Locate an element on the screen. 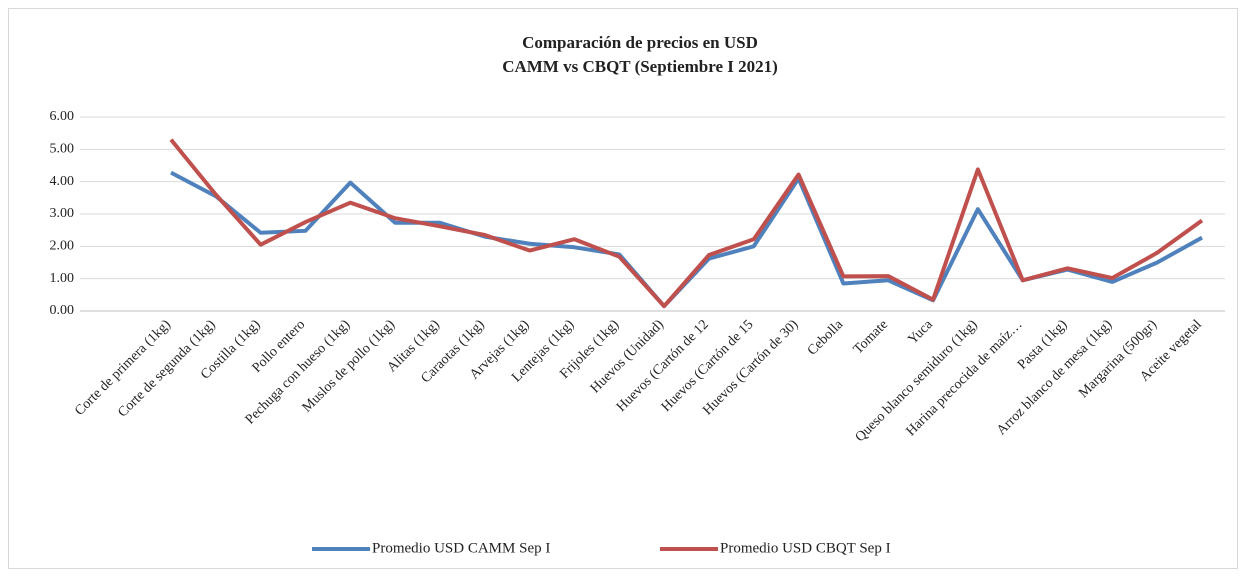  y-tick-label: 0.00 is located at coordinates (62, 310).